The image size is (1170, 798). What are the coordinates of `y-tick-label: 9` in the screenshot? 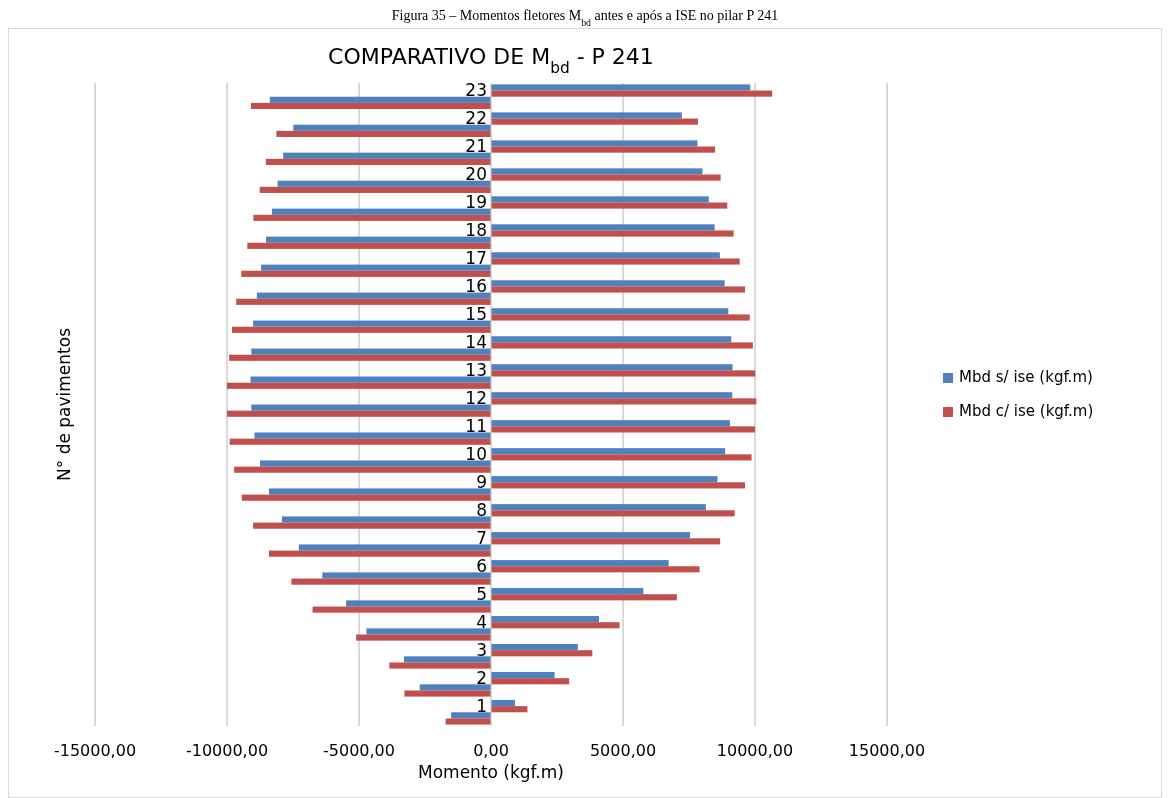 It's located at (481, 482).